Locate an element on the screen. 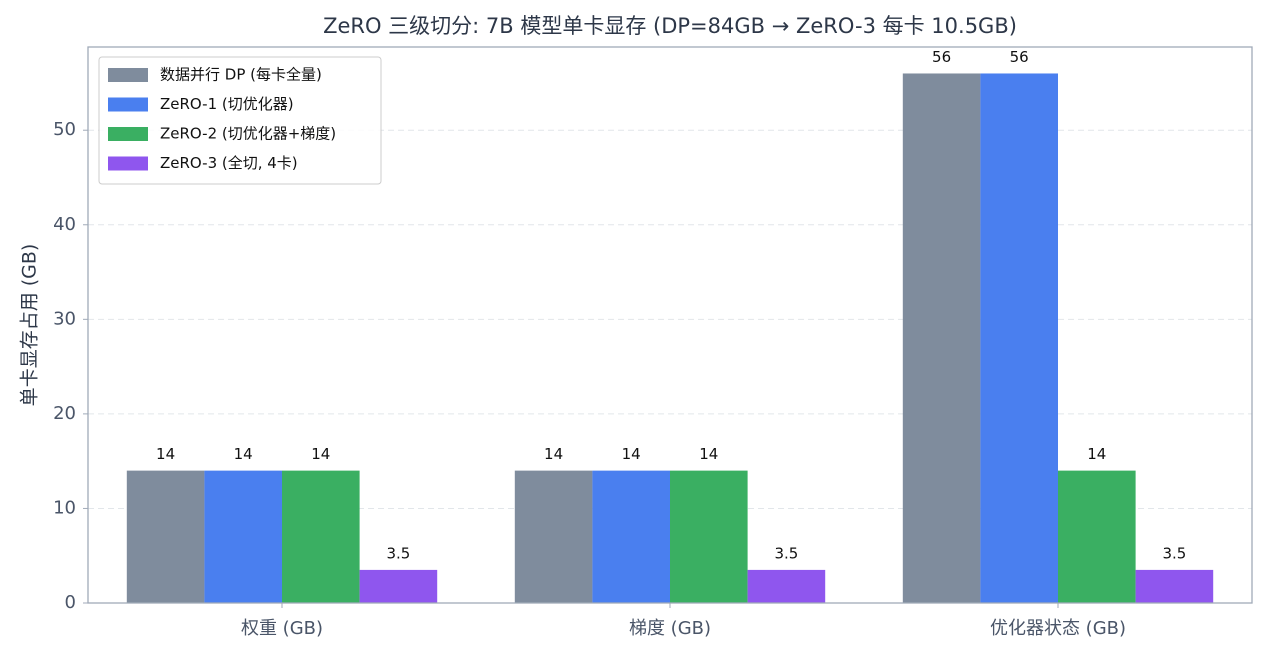 The width and height of the screenshot is (1267, 658). legend-label: ZeRO-2 (切优化器+梯度) is located at coordinates (248, 134).